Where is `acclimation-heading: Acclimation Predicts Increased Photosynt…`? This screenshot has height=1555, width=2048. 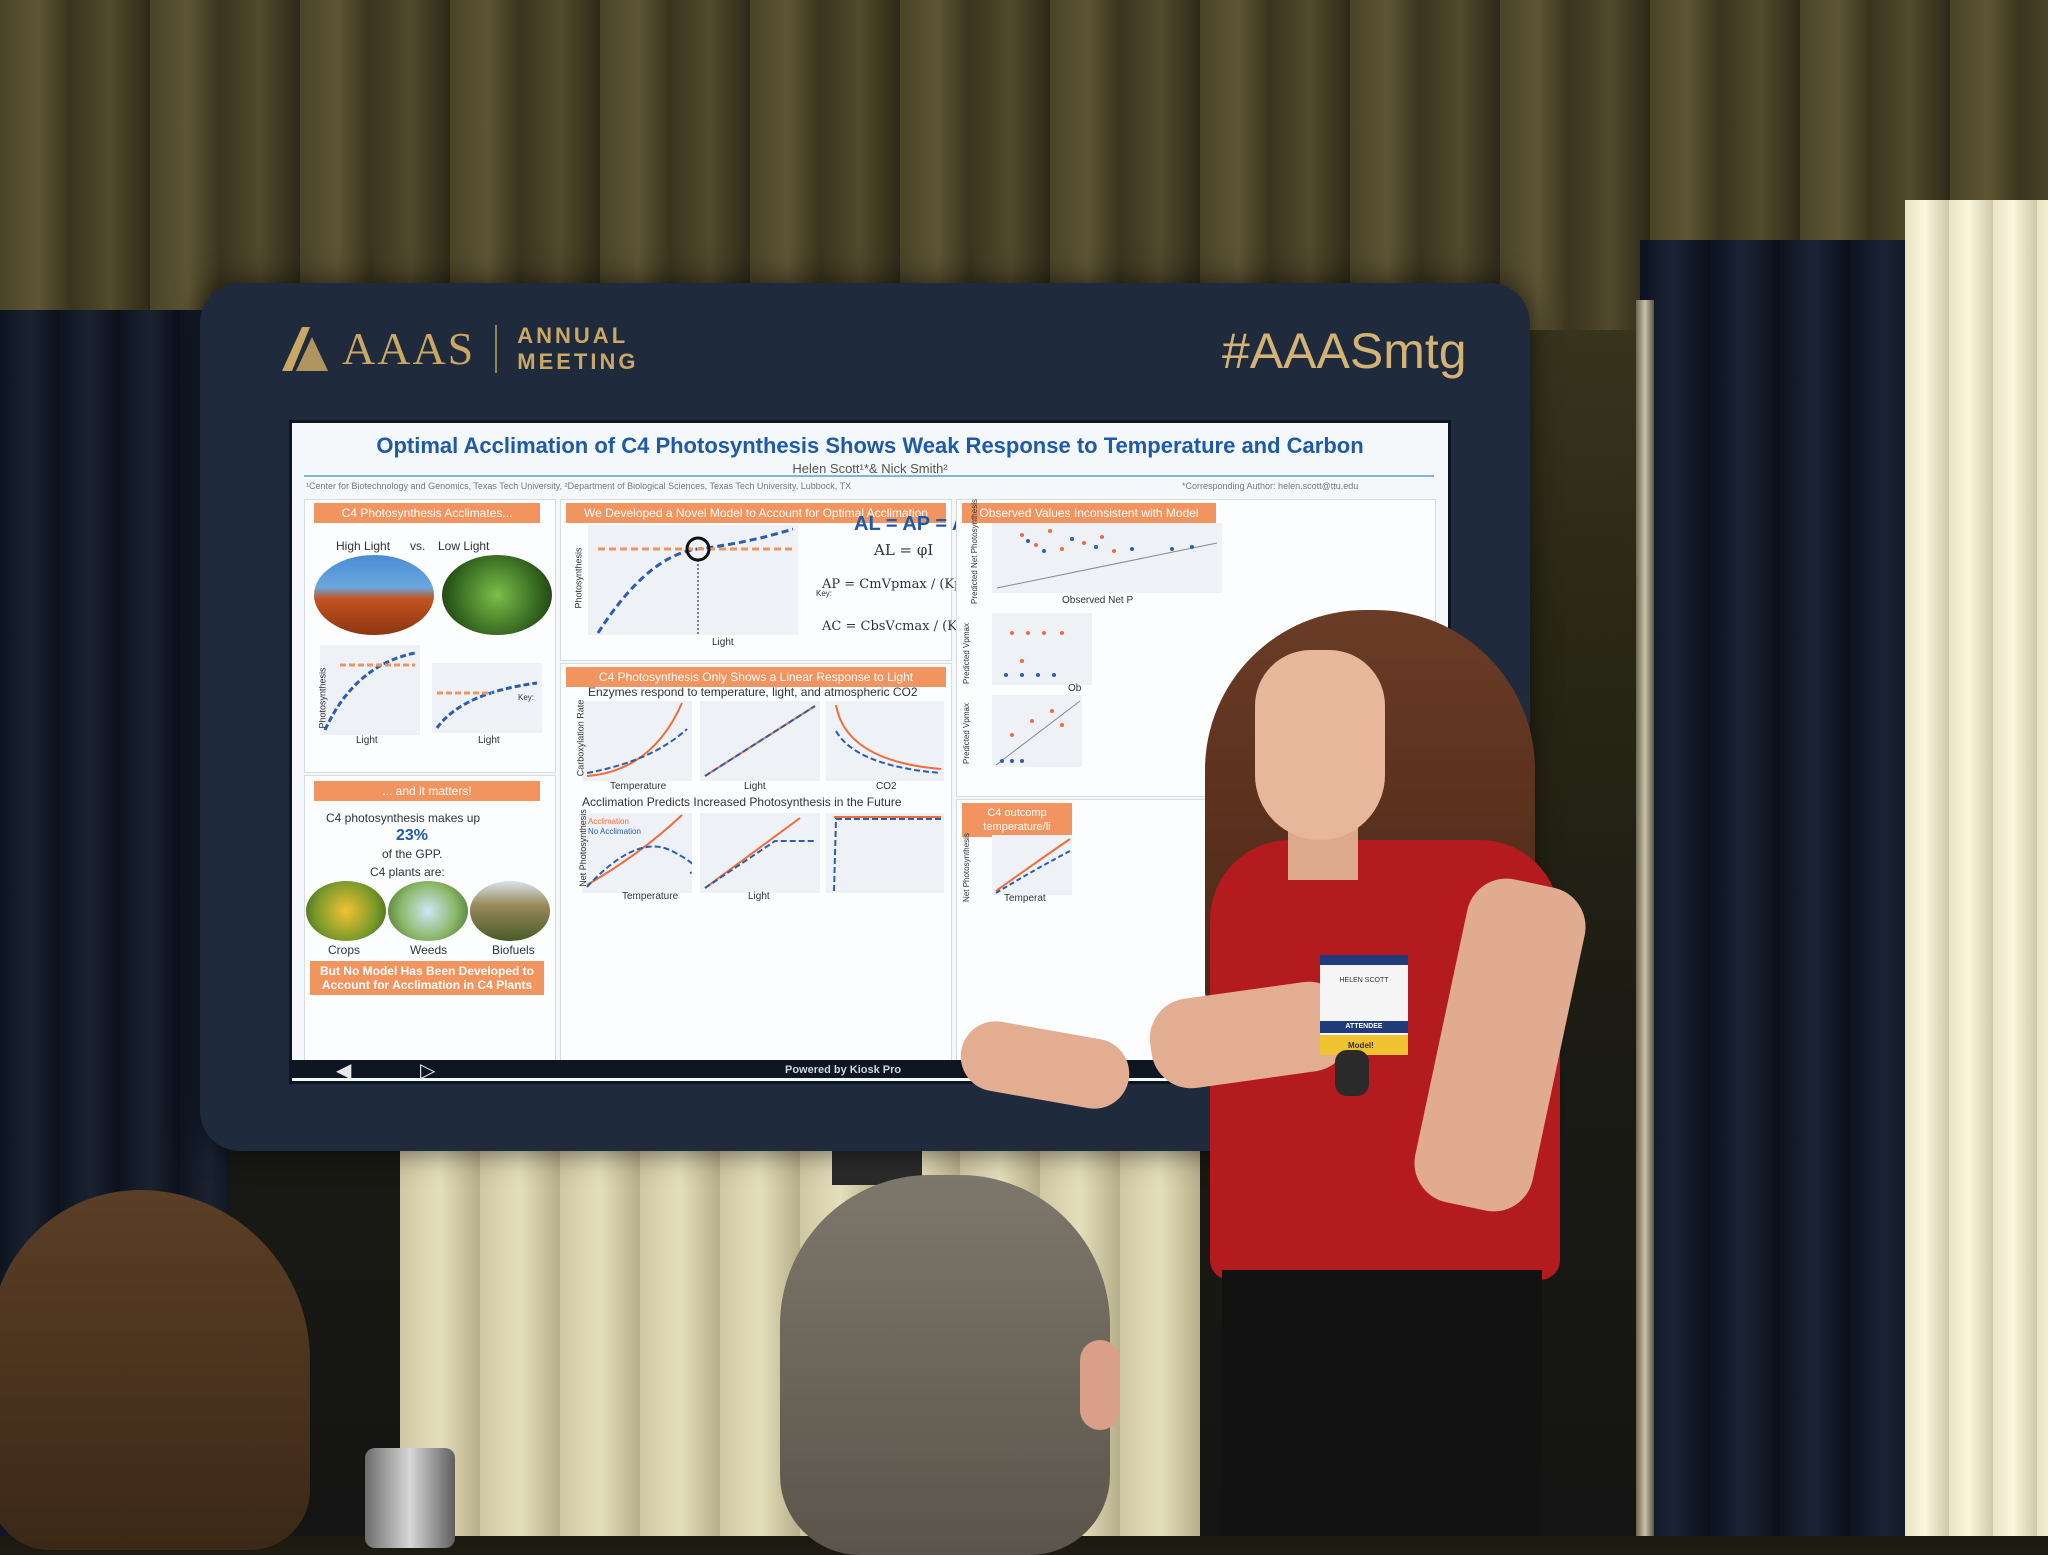 acclimation-heading: Acclimation Predicts Increased Photosynt… is located at coordinates (742, 802).